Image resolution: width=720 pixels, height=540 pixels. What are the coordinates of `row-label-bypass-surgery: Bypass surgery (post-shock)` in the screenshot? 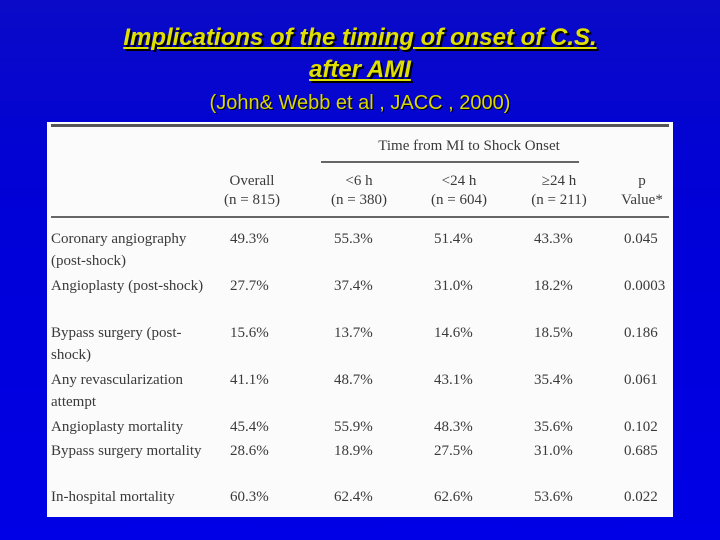 It's located at (116, 344).